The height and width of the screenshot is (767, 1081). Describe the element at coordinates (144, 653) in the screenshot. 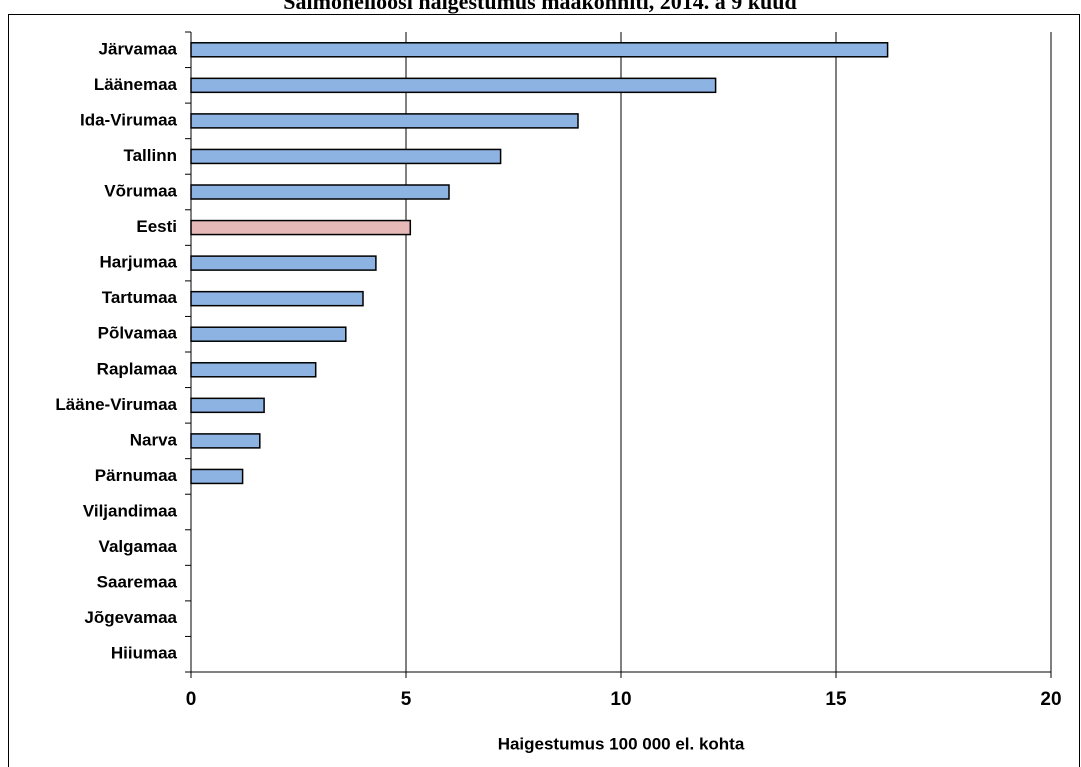

I see `y-tick-label: Hiiumaa` at that location.